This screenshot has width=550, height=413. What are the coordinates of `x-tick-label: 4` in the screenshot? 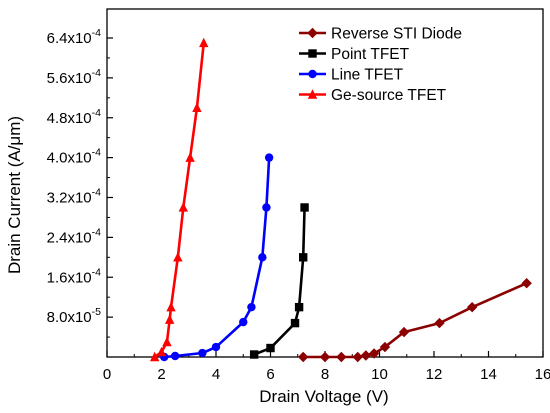 It's located at (216, 374).